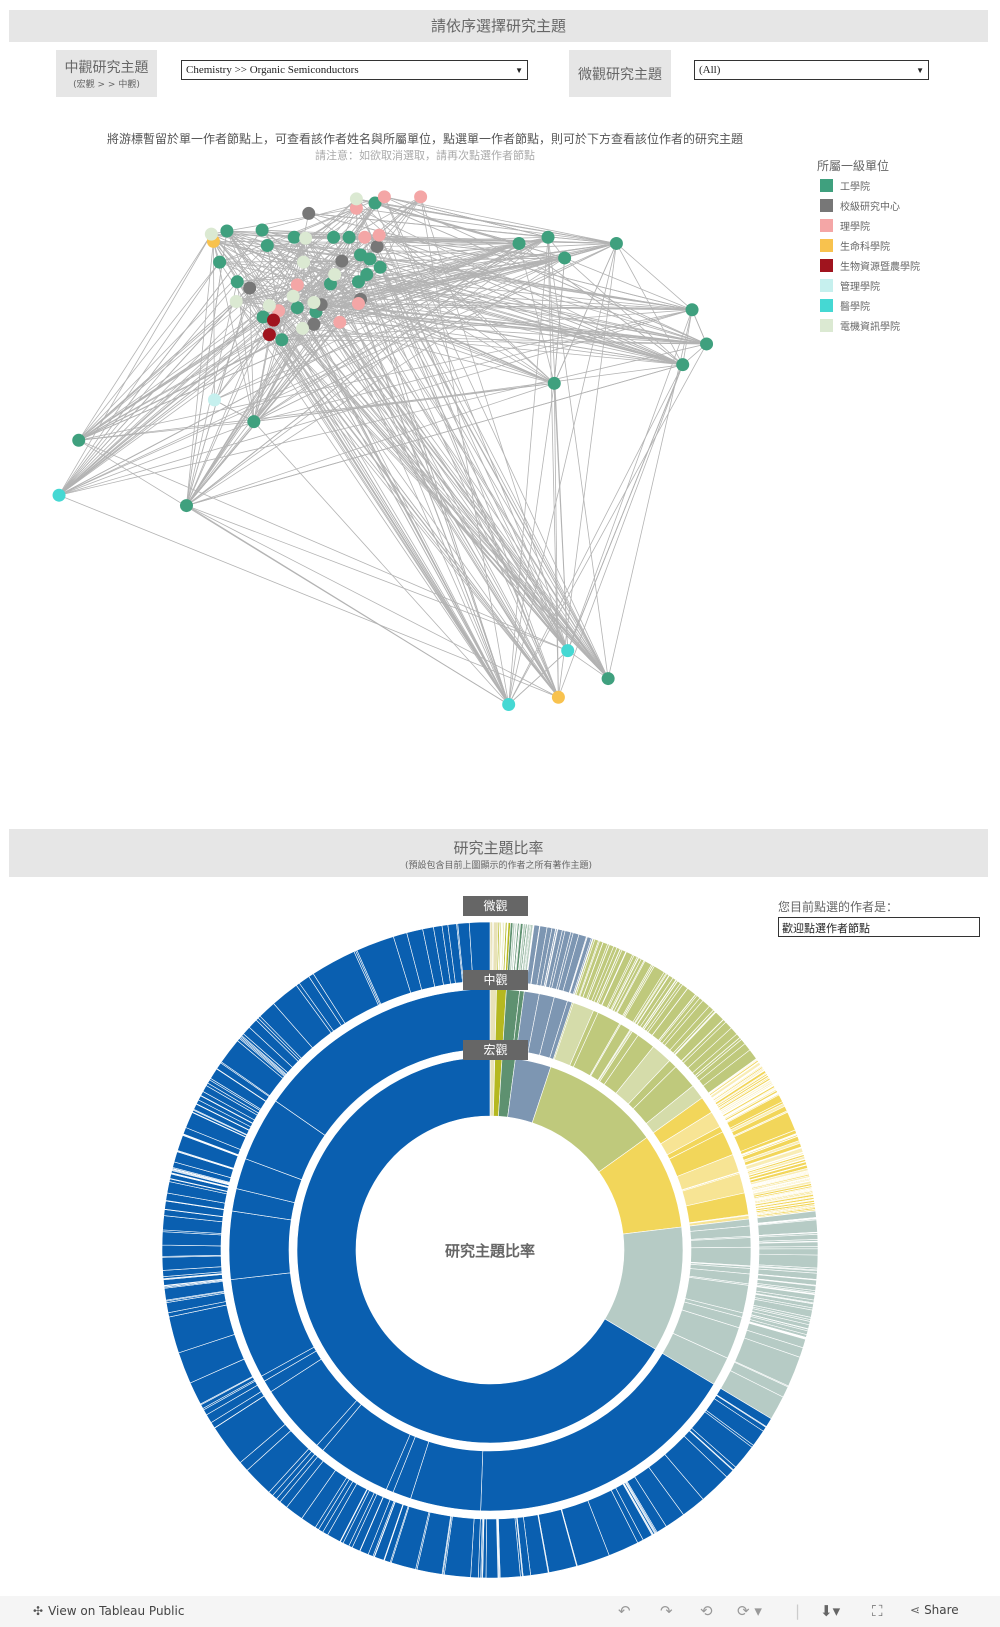  I want to click on legend-item: 工學院, so click(845, 185).